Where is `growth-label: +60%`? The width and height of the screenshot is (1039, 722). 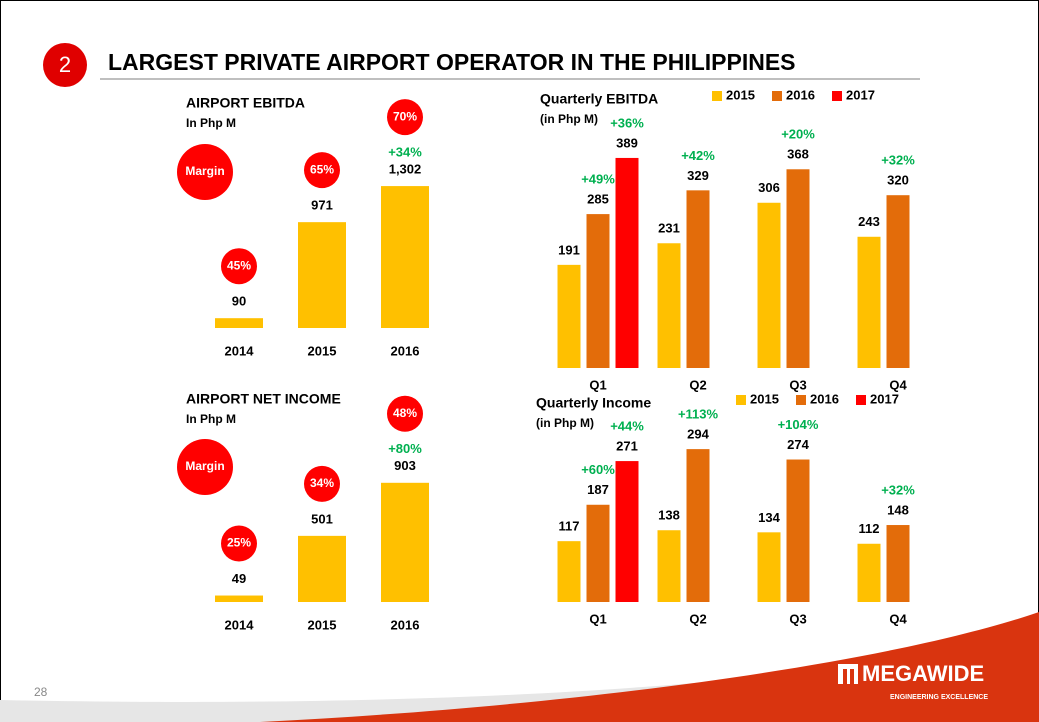
growth-label: +60% is located at coordinates (598, 469).